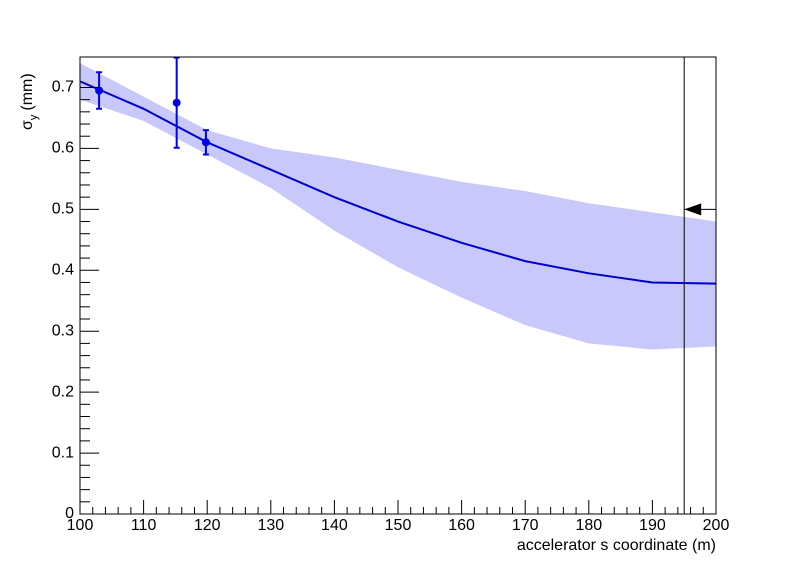  Describe the element at coordinates (69, 513) in the screenshot. I see `y-tick-label: 0` at that location.